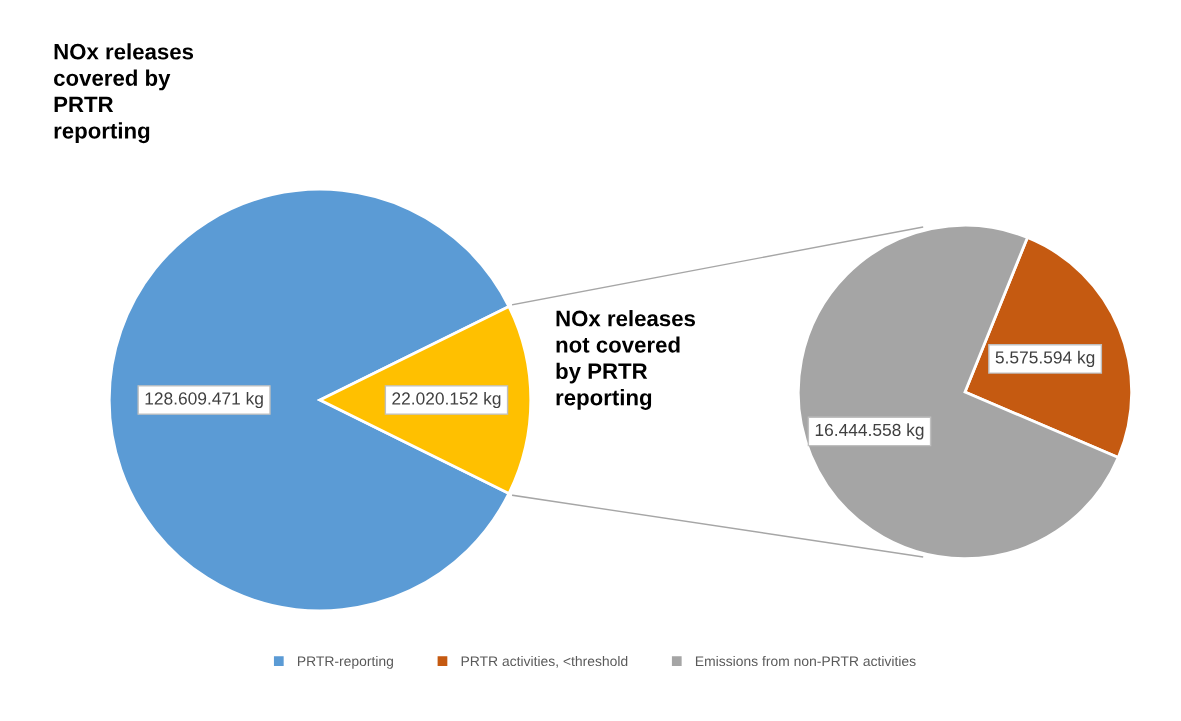 The width and height of the screenshot is (1181, 721). Describe the element at coordinates (544, 661) in the screenshot. I see `legend-label: PRTR activities, <threshold` at that location.